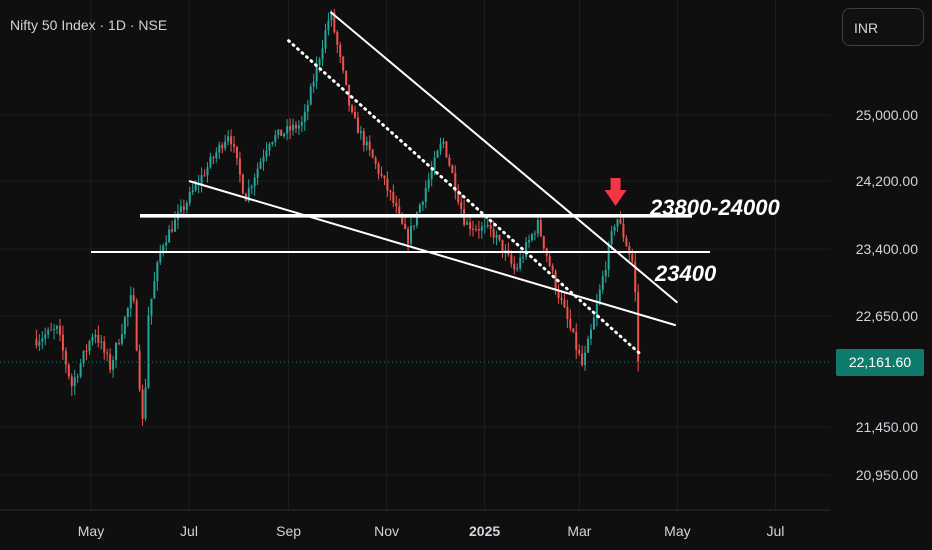 The image size is (932, 550). I want to click on y-tick-label: 21,450.00, so click(887, 427).